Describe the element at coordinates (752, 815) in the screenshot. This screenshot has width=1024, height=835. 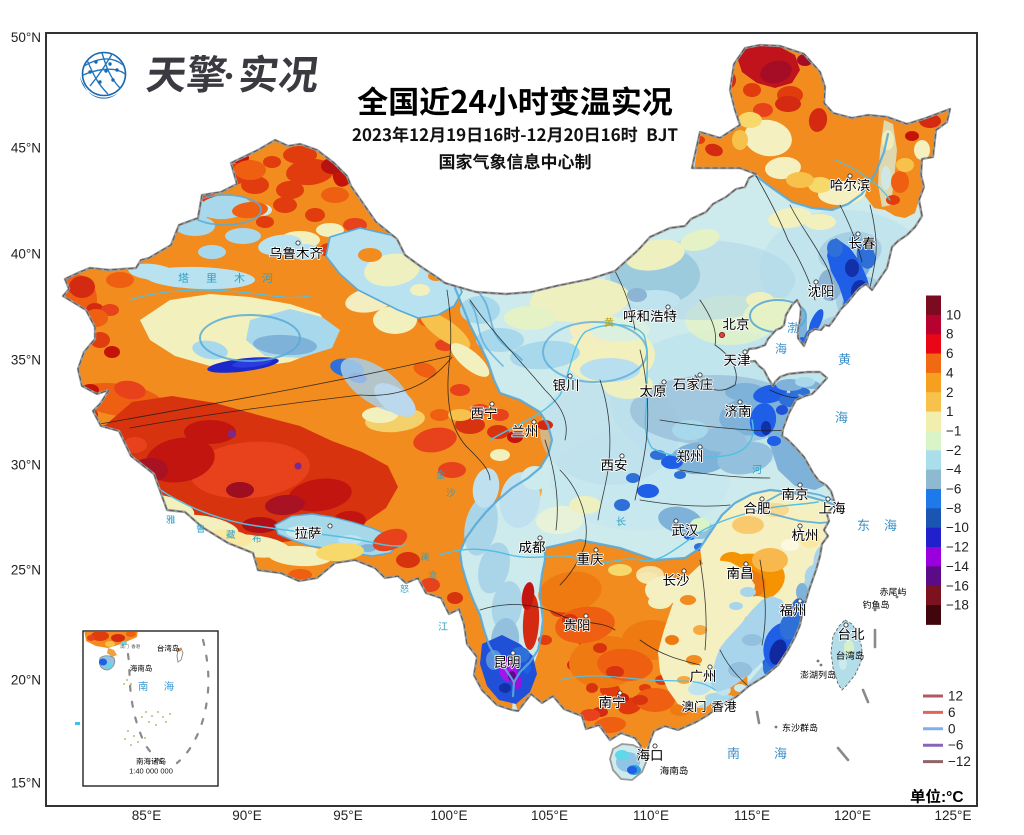
I see `svg-text: 115°E` at that location.